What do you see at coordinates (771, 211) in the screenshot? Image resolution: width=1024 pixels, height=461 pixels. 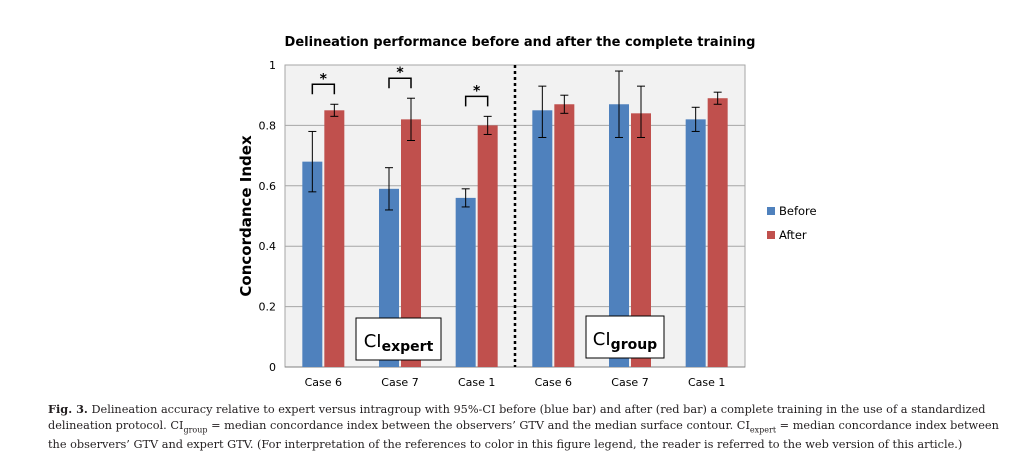 I see `legend-swatch-before` at bounding box center [771, 211].